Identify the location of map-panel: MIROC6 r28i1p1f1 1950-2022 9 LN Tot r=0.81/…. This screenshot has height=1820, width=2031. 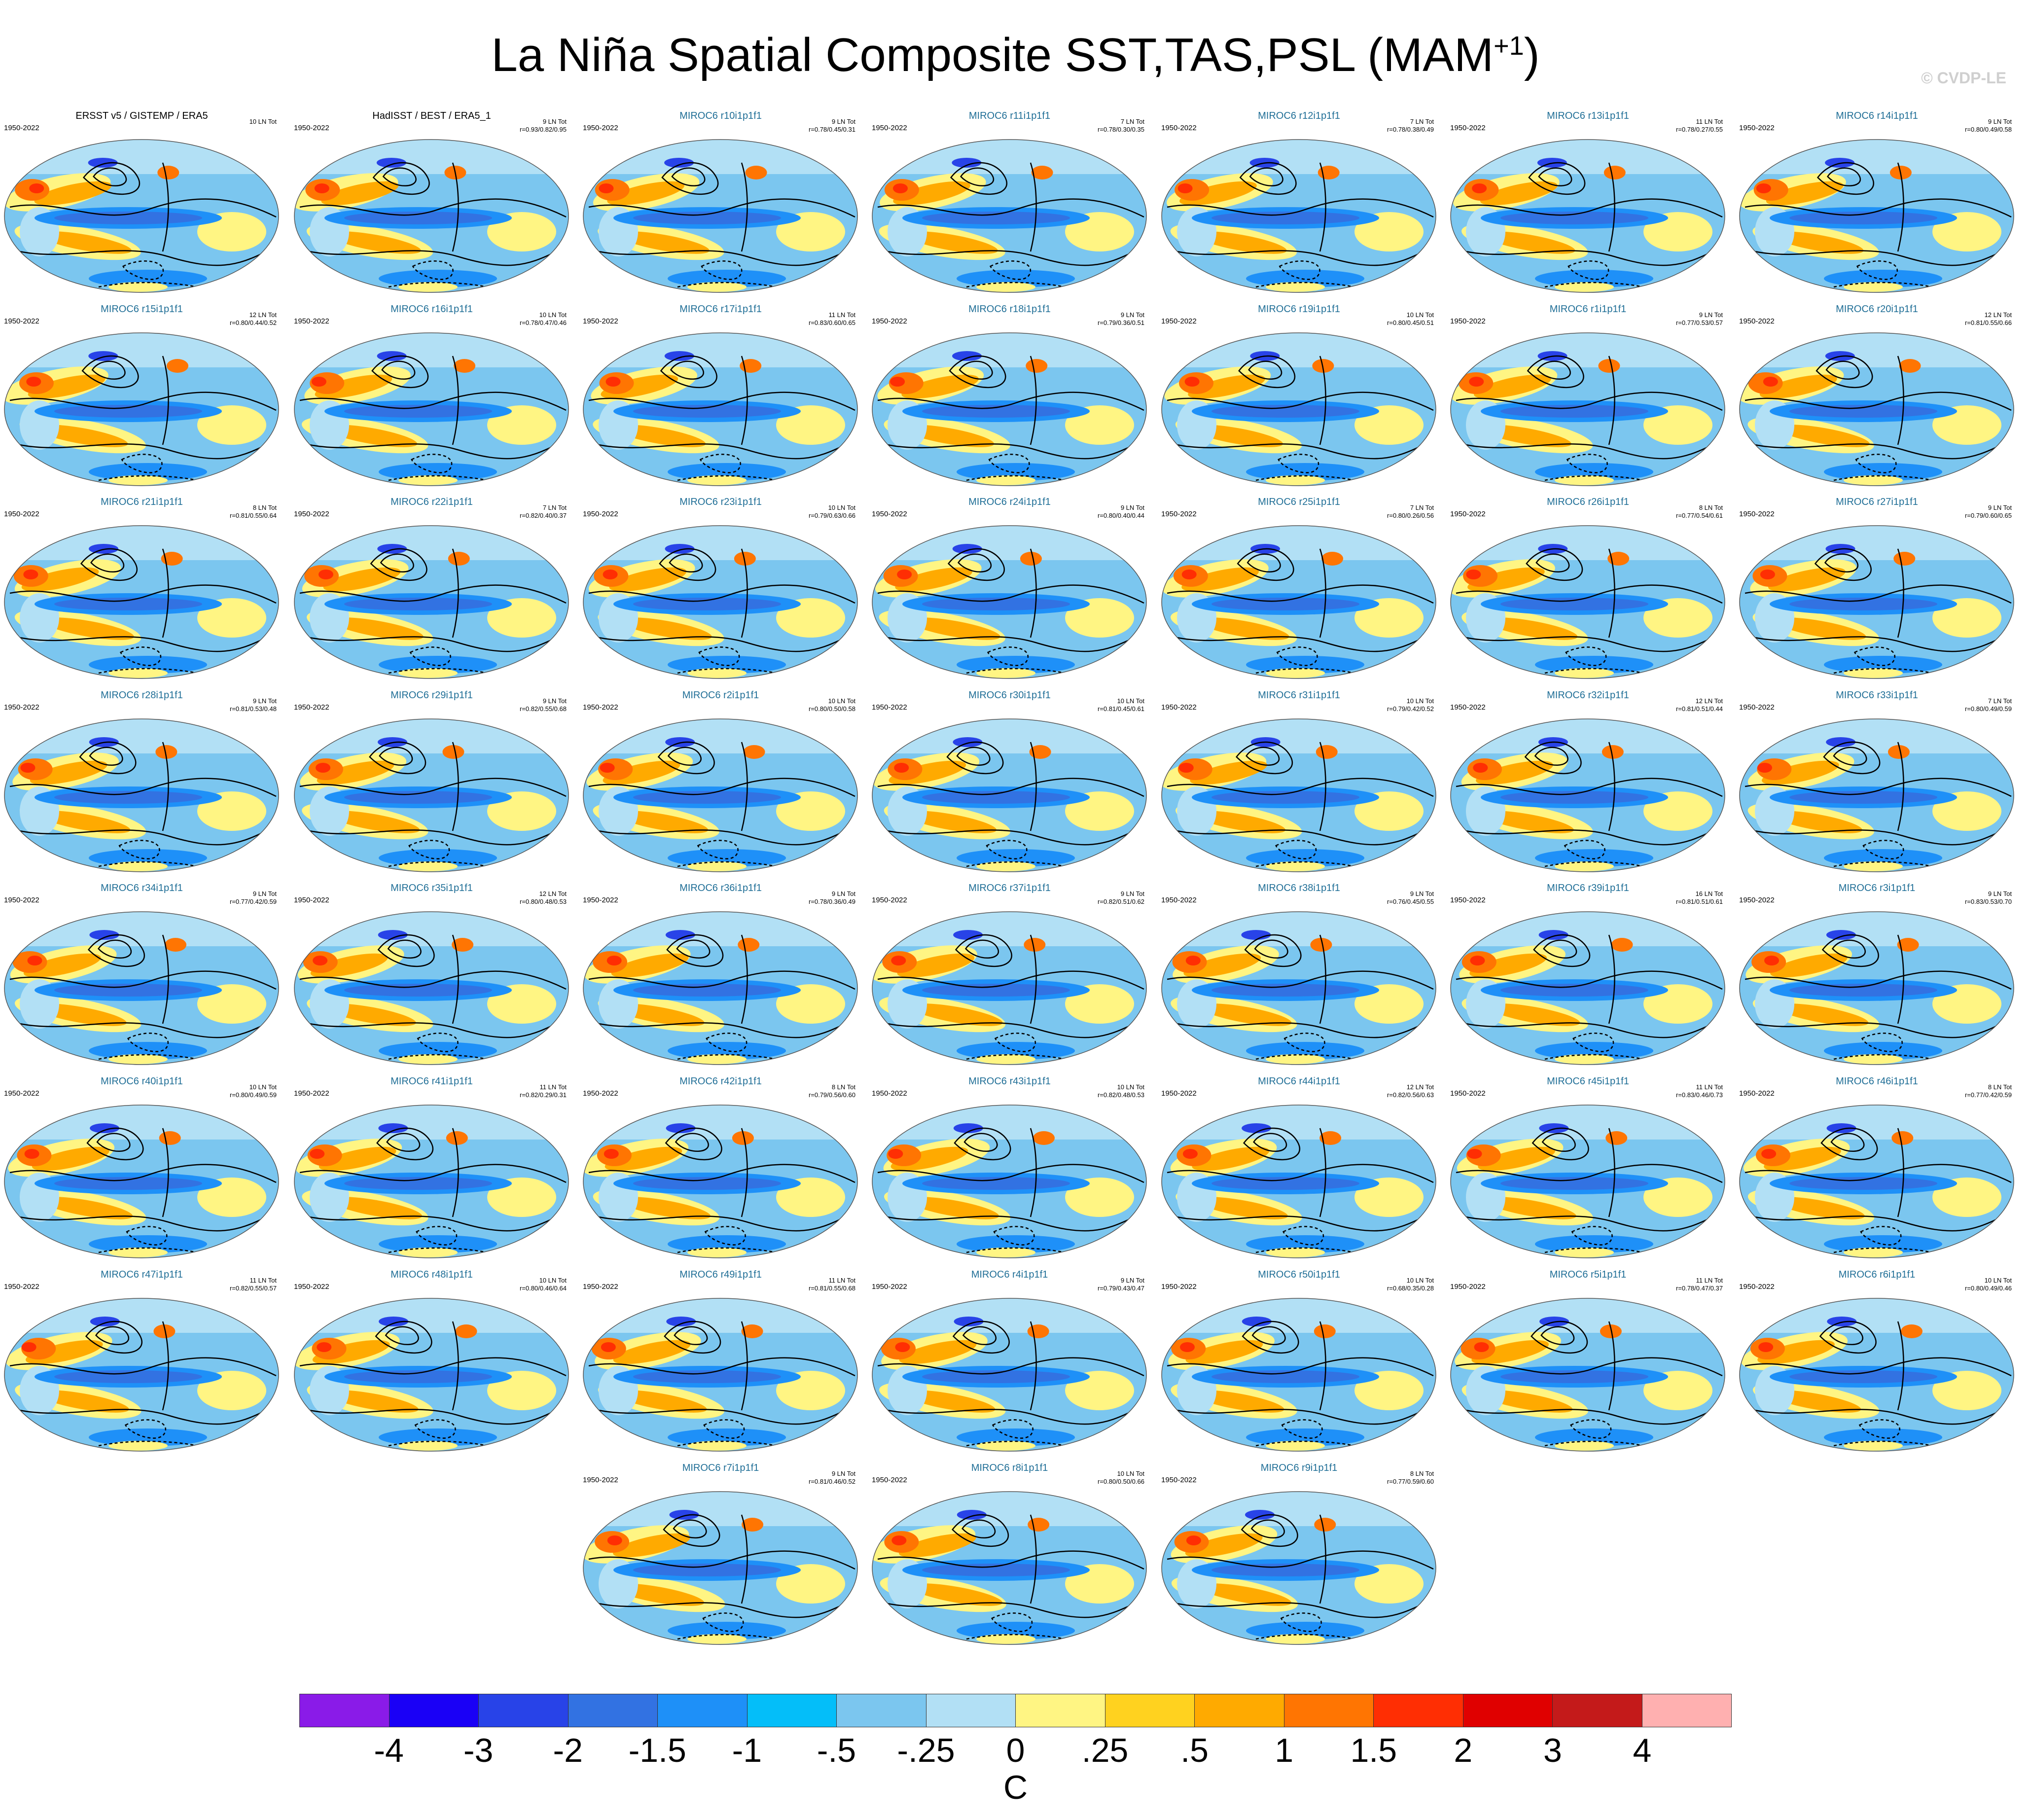
(142, 779).